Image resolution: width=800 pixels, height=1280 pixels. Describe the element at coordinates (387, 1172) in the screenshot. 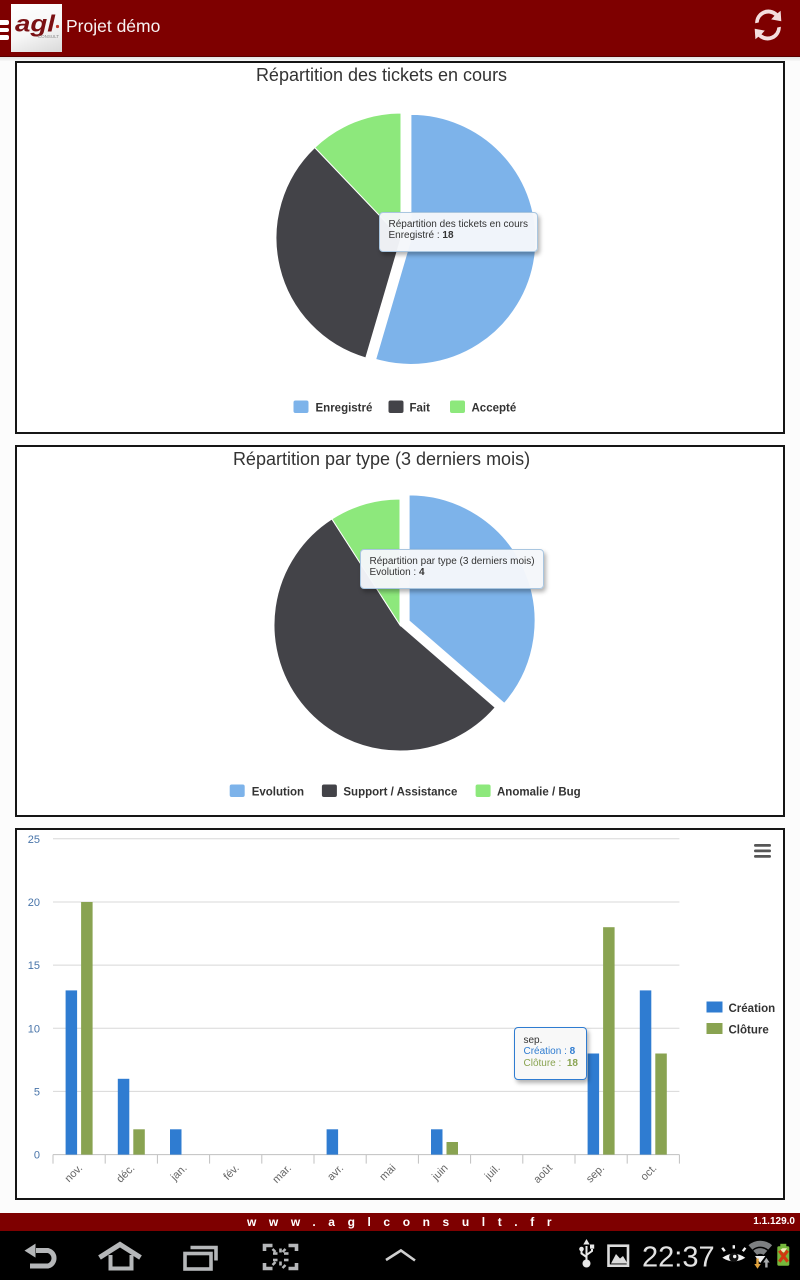

I see `svg-text: mai` at that location.